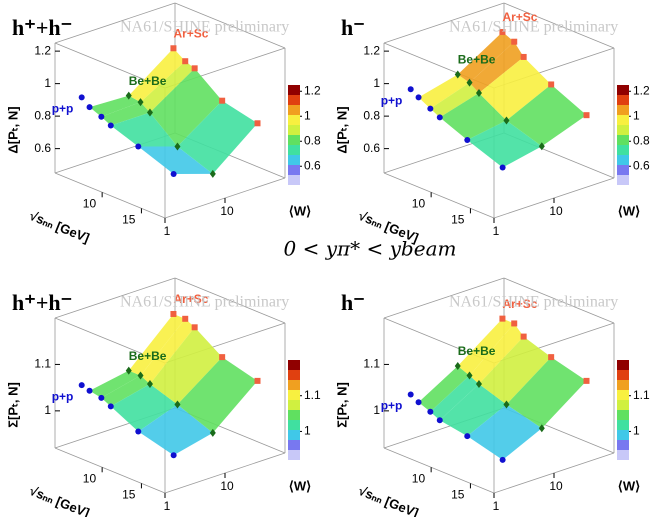 The height and width of the screenshot is (517, 658). I want to click on z-tick-label: 0.6, so click(371, 148).